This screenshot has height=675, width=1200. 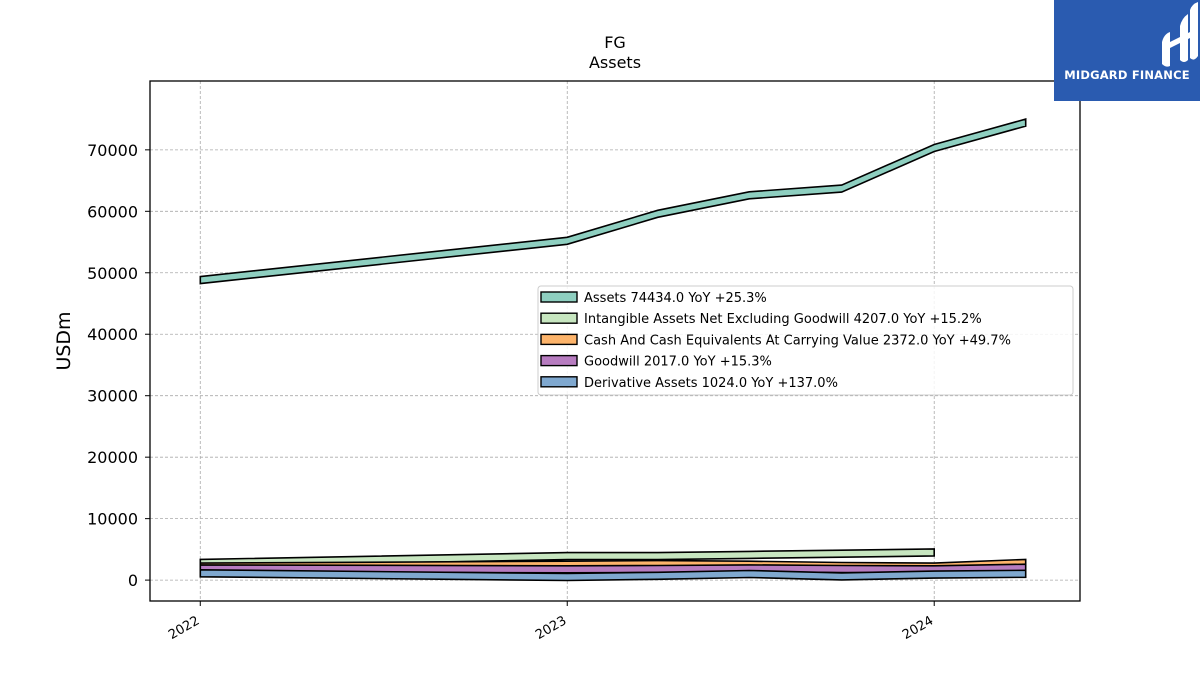 I want to click on x-tick-label: 2022, so click(x=184, y=628).